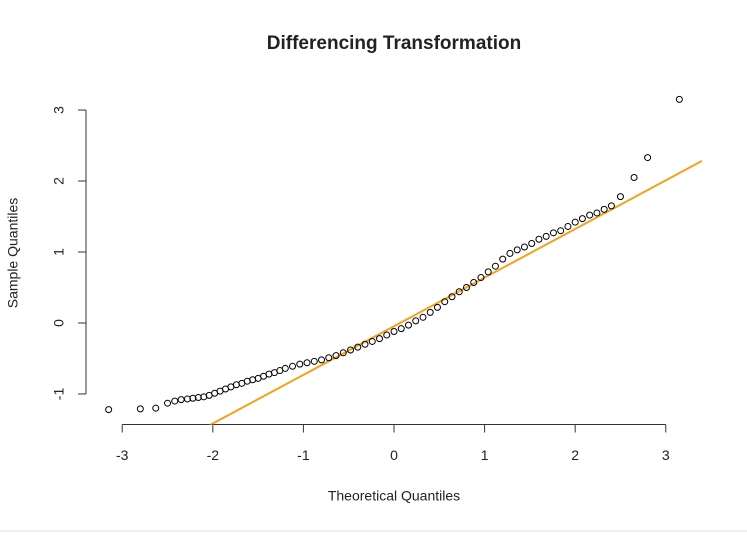 The image size is (747, 535). Describe the element at coordinates (59, 181) in the screenshot. I see `y-tick-label: 2` at that location.